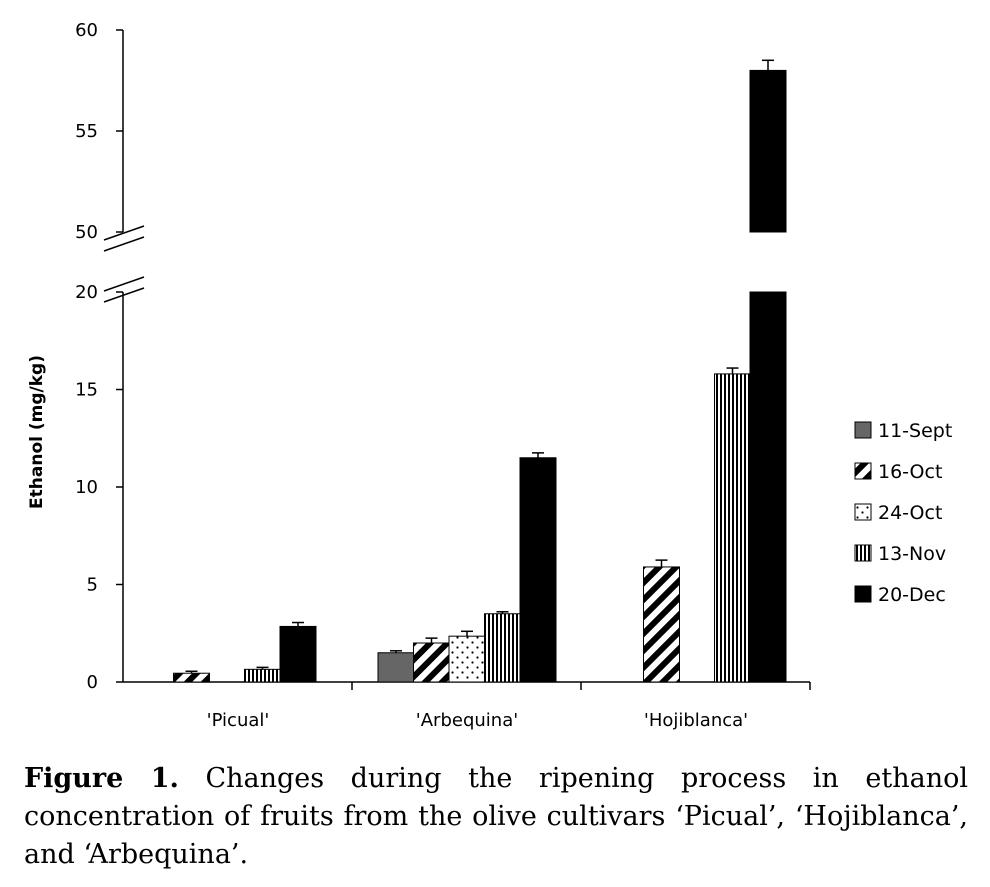  I want to click on legend-label: 11-Sept, so click(915, 431).